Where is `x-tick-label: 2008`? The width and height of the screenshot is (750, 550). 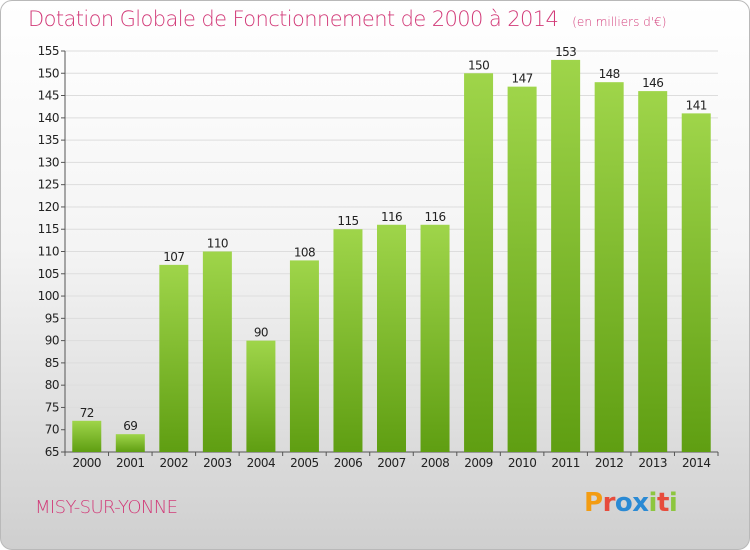
x-tick-label: 2008 is located at coordinates (435, 463).